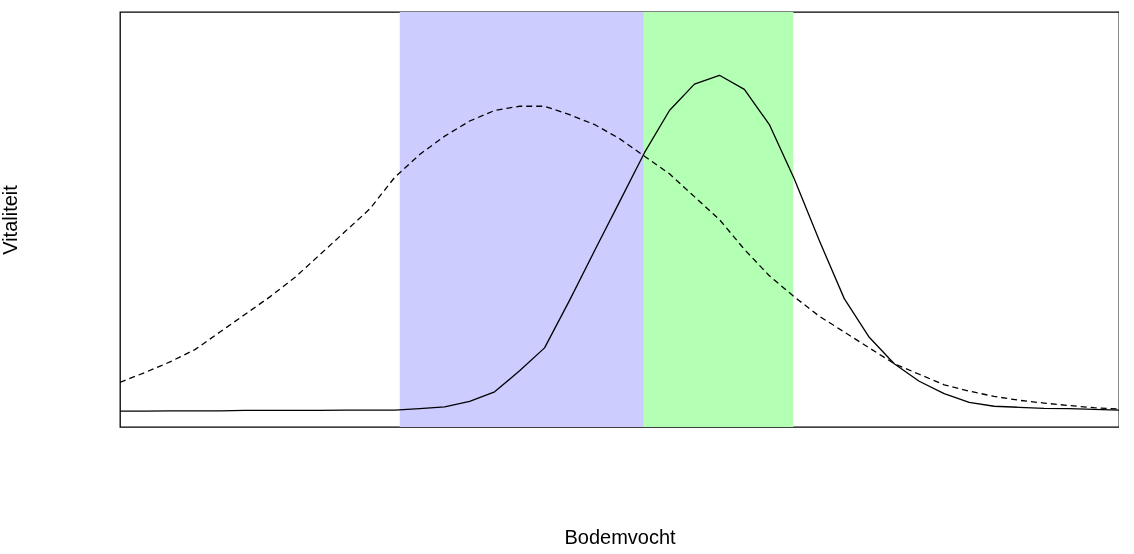 This screenshot has height=554, width=1134. Describe the element at coordinates (620, 536) in the screenshot. I see `x-axis-title: Bodemvocht` at that location.